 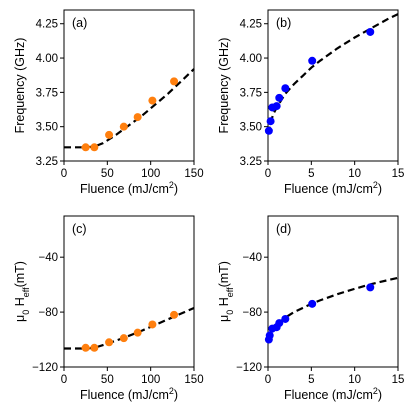 I want to click on panel-label: (d), so click(x=283, y=229).